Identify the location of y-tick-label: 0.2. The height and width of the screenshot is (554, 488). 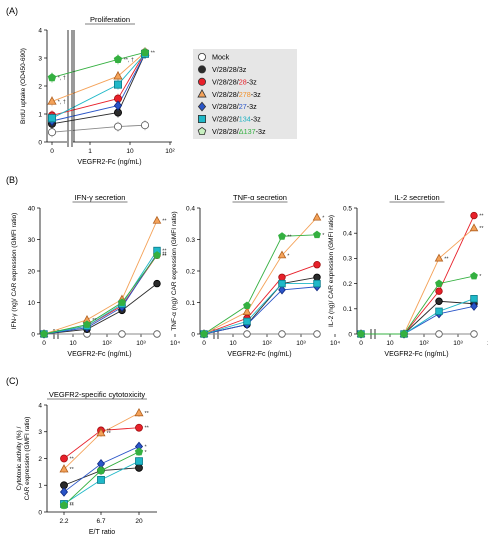
(190, 271).